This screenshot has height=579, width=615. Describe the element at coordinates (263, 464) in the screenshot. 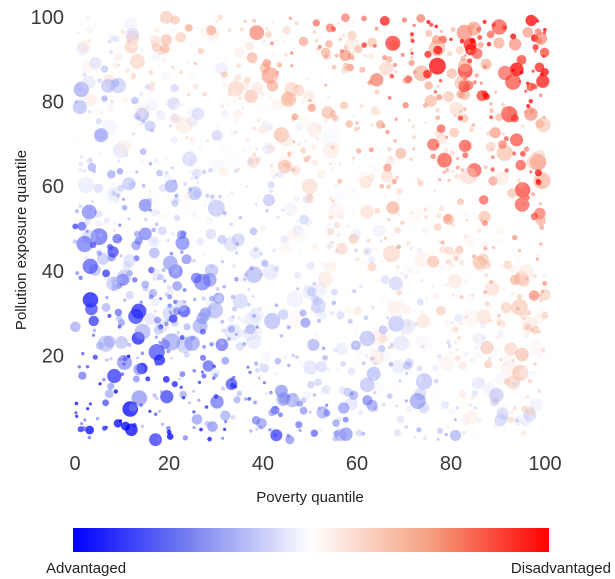

I see `x-tick-label: 40` at that location.